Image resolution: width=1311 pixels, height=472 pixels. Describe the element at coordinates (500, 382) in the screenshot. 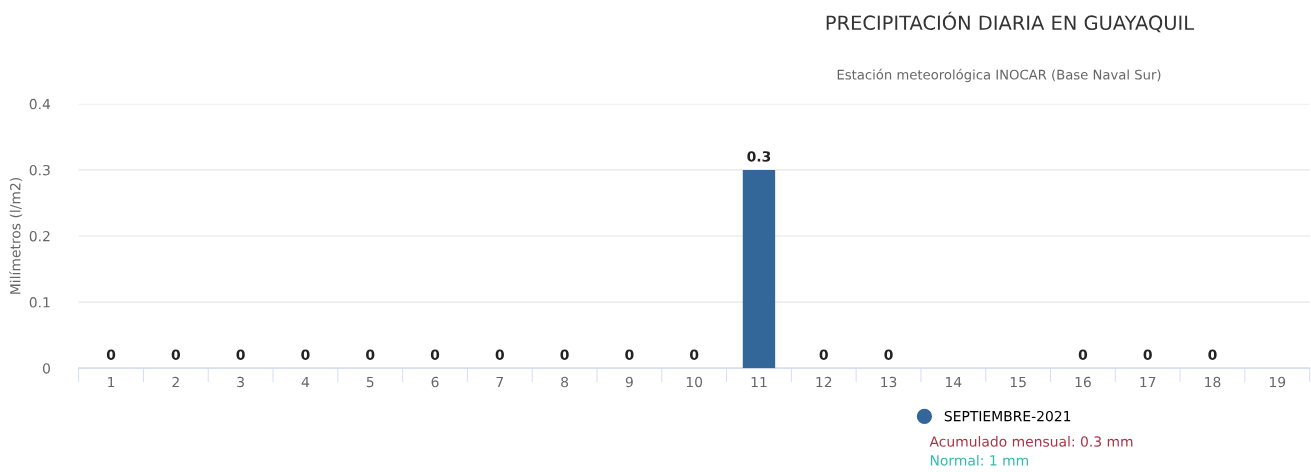

I see `x-tick-label: 7` at that location.